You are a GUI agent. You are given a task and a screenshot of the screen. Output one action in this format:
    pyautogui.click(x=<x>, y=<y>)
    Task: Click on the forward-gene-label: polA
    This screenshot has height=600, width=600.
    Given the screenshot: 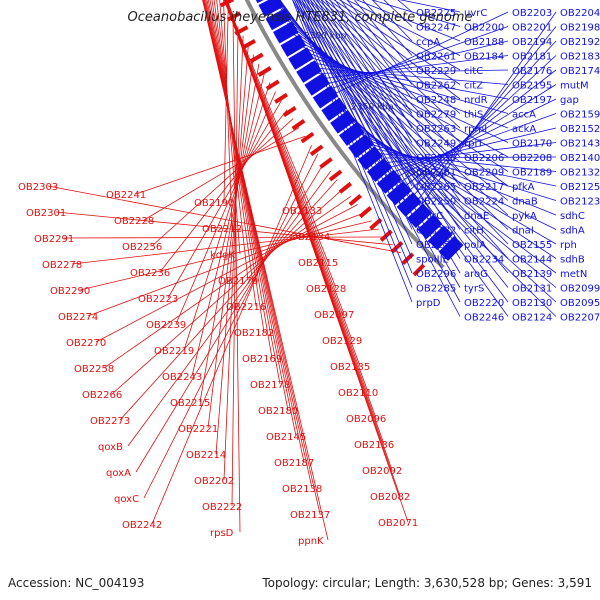 What is the action you would take?
    pyautogui.click(x=475, y=245)
    